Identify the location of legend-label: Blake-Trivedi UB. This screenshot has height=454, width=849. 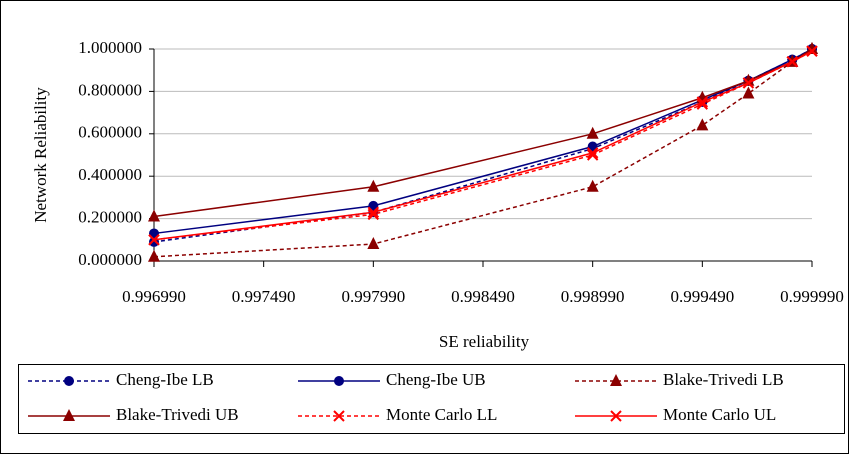
(177, 414).